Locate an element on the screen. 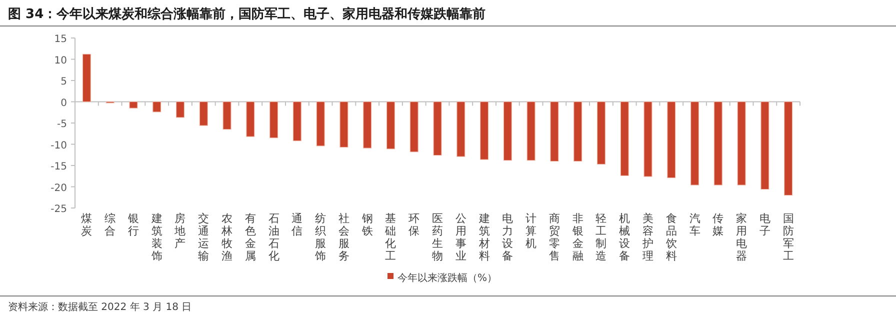  x-tick-label: 有色金属 is located at coordinates (250, 237).